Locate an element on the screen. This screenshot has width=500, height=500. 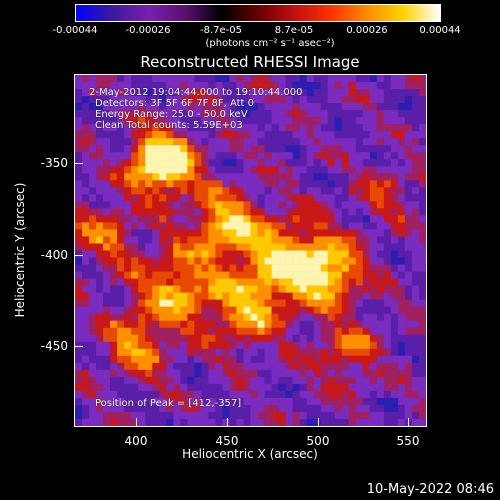
colorbar-tick-label: 0.00044 is located at coordinates (440, 30).